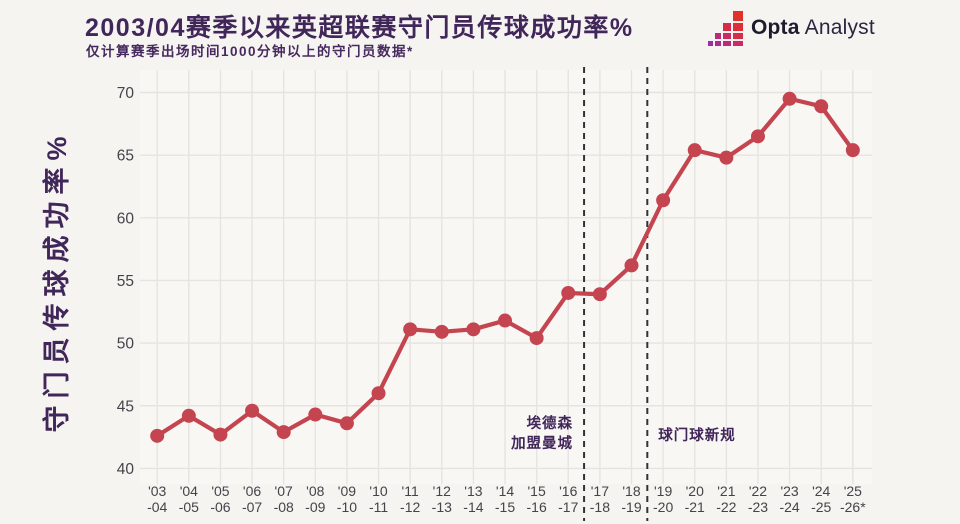  I want to click on x-tick-label: '13 -14, so click(473, 499).